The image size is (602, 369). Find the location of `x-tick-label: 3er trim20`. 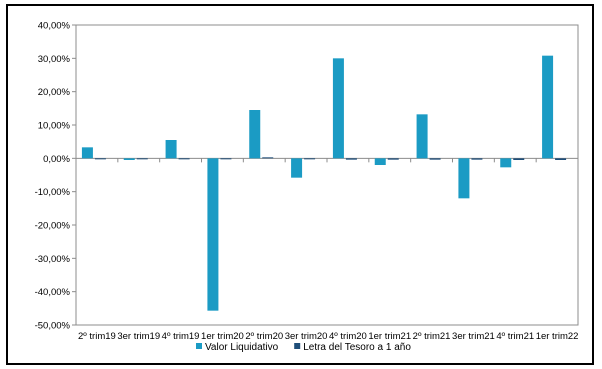

x-tick-label: 3er trim20 is located at coordinates (306, 336).